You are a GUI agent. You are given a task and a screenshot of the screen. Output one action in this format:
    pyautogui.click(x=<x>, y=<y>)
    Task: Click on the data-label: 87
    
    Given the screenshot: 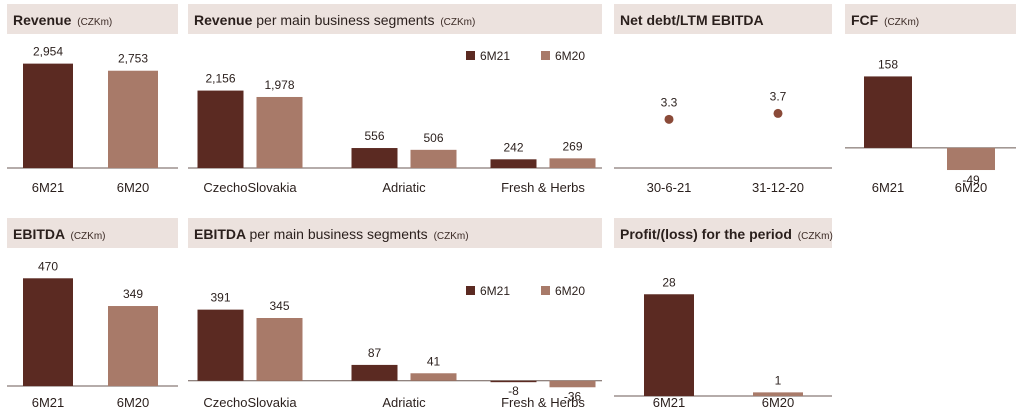 What is the action you would take?
    pyautogui.click(x=375, y=353)
    